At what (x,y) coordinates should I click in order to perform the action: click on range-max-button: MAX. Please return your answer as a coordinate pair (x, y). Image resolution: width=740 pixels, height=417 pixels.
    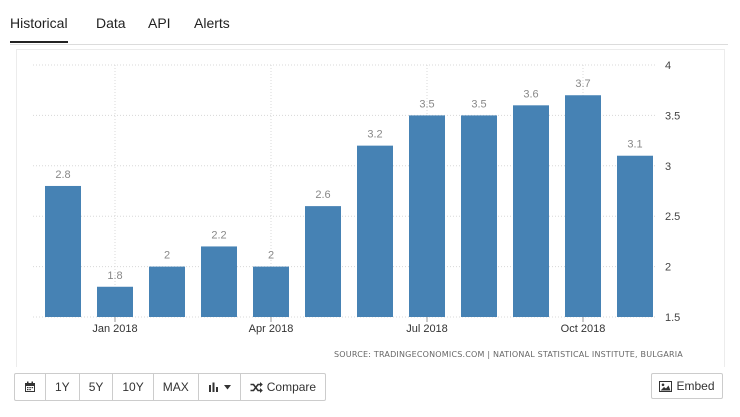
    Looking at the image, I should click on (176, 387).